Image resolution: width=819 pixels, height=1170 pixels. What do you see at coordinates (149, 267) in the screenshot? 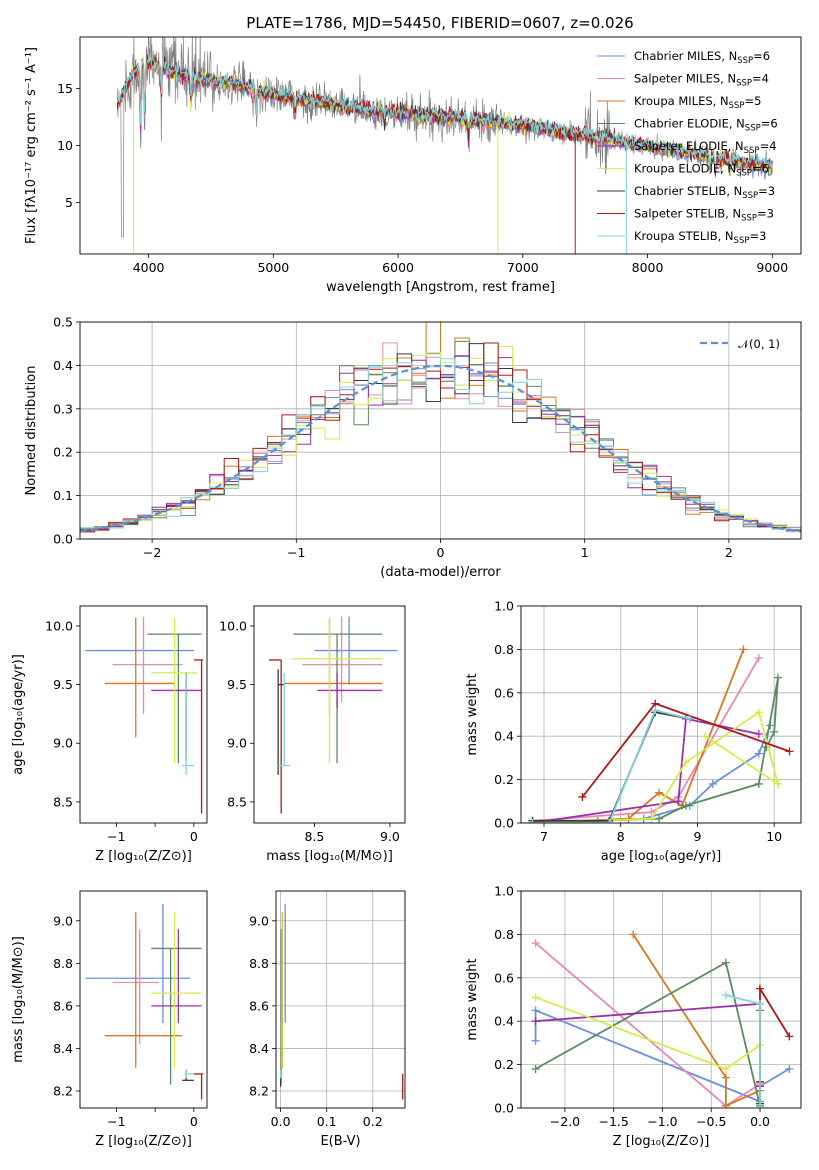
I see `x-tick-label: 4000` at bounding box center [149, 267].